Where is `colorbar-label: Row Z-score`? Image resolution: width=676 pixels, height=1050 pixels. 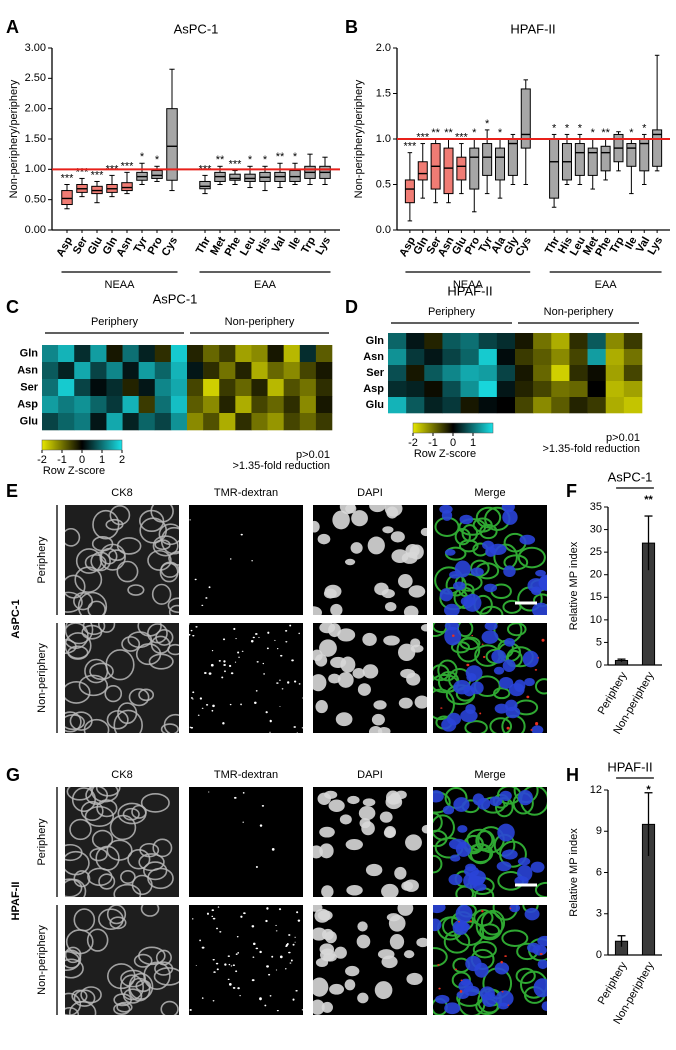 colorbar-label: Row Z-score is located at coordinates (74, 471).